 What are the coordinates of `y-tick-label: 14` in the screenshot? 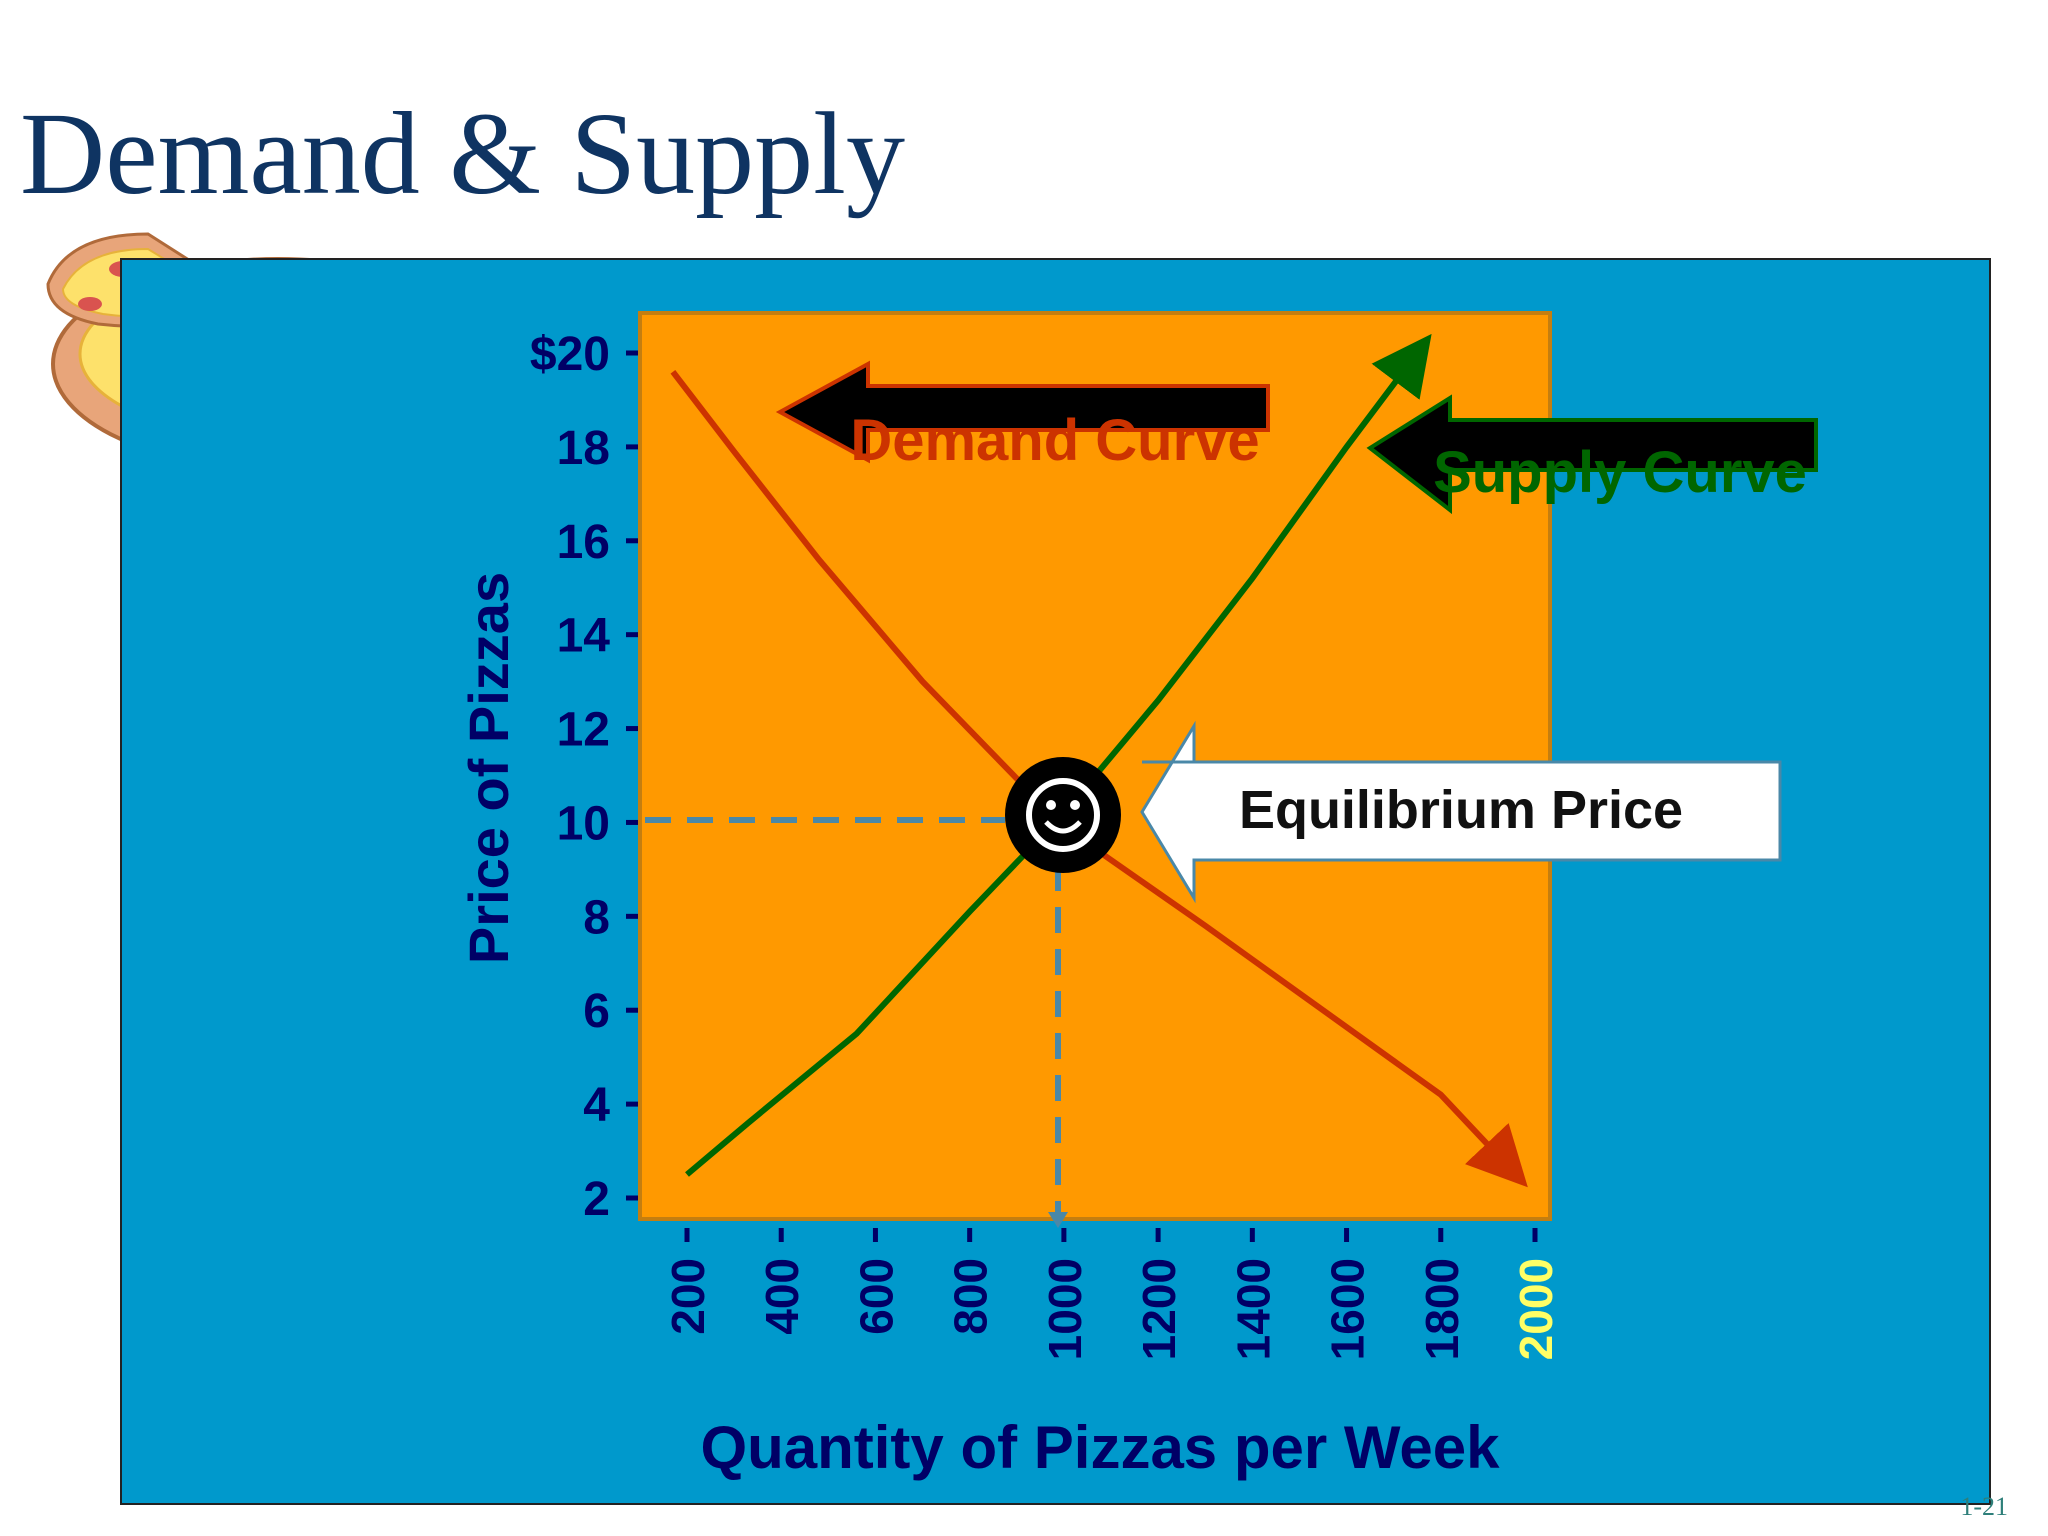 It's located at (584, 636).